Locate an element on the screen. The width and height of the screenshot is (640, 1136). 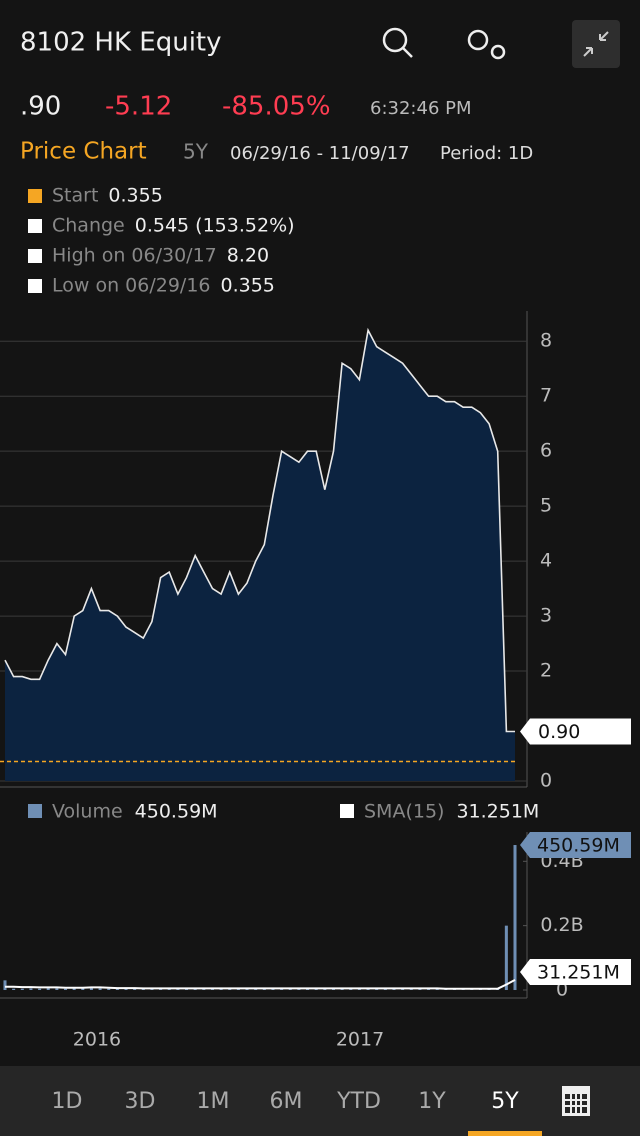
tab-bar is located at coordinates (320, 1101).